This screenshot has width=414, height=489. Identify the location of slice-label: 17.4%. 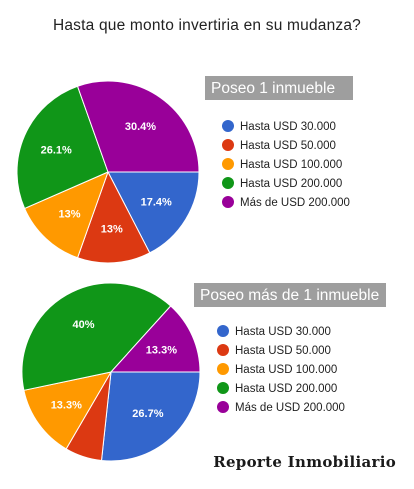
(156, 202).